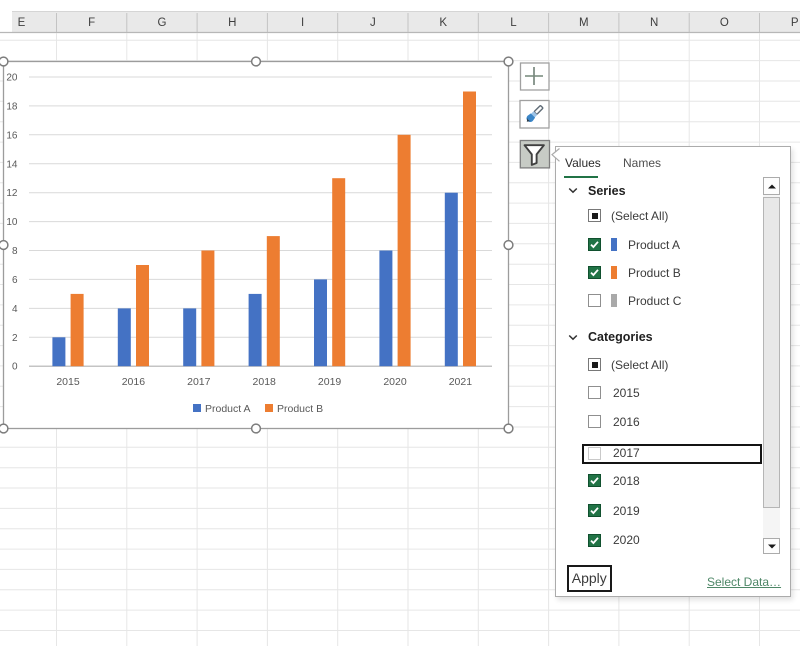 The width and height of the screenshot is (800, 646). What do you see at coordinates (12, 222) in the screenshot?
I see `svg-text: 10` at bounding box center [12, 222].